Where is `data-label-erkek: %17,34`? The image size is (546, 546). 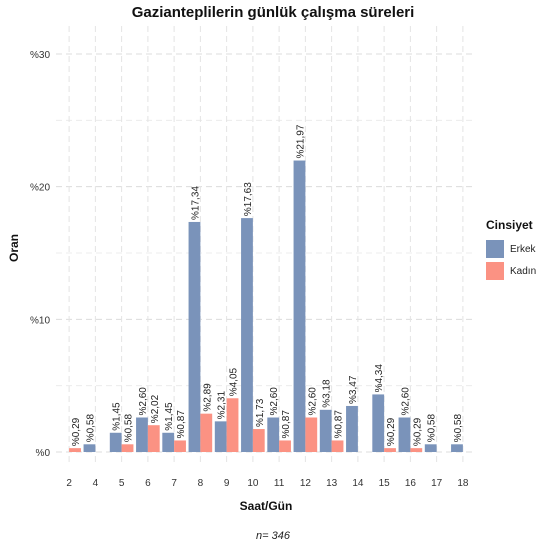
data-label-erkek: %17,34 is located at coordinates (195, 203).